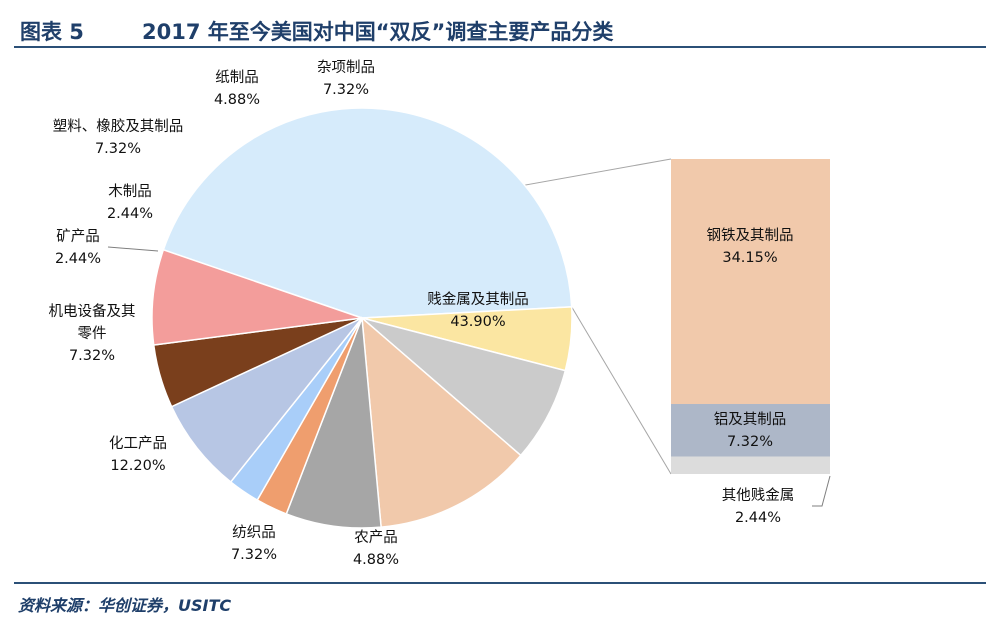 The height and width of the screenshot is (628, 1000). I want to click on slice-label-name: 杂项制品, so click(346, 67).